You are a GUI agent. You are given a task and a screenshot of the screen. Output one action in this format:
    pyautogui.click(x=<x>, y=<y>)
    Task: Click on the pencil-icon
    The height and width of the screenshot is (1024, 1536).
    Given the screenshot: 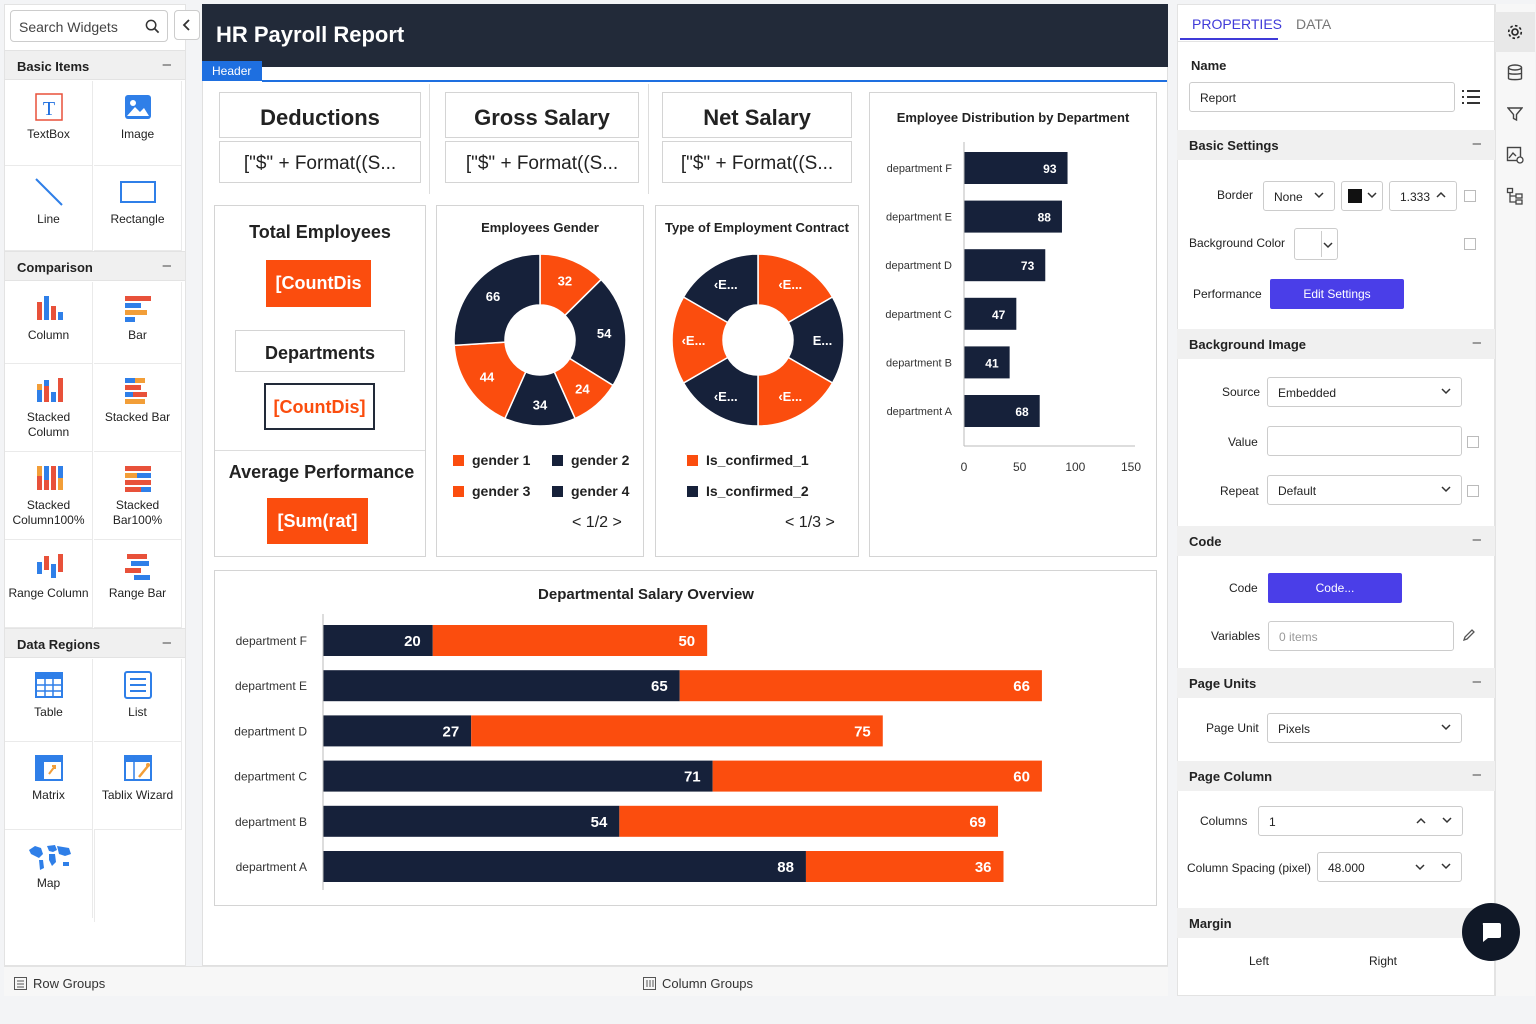 What is the action you would take?
    pyautogui.click(x=1469, y=635)
    